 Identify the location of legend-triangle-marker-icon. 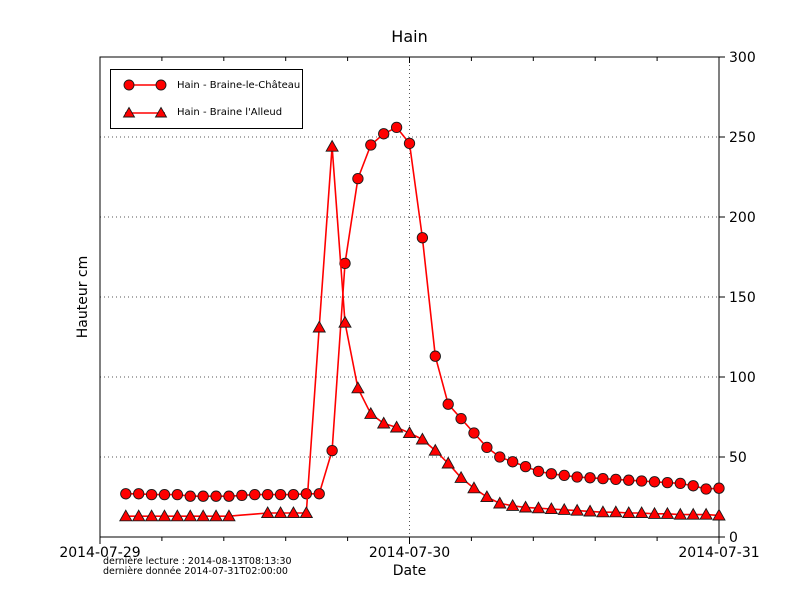
(145, 112).